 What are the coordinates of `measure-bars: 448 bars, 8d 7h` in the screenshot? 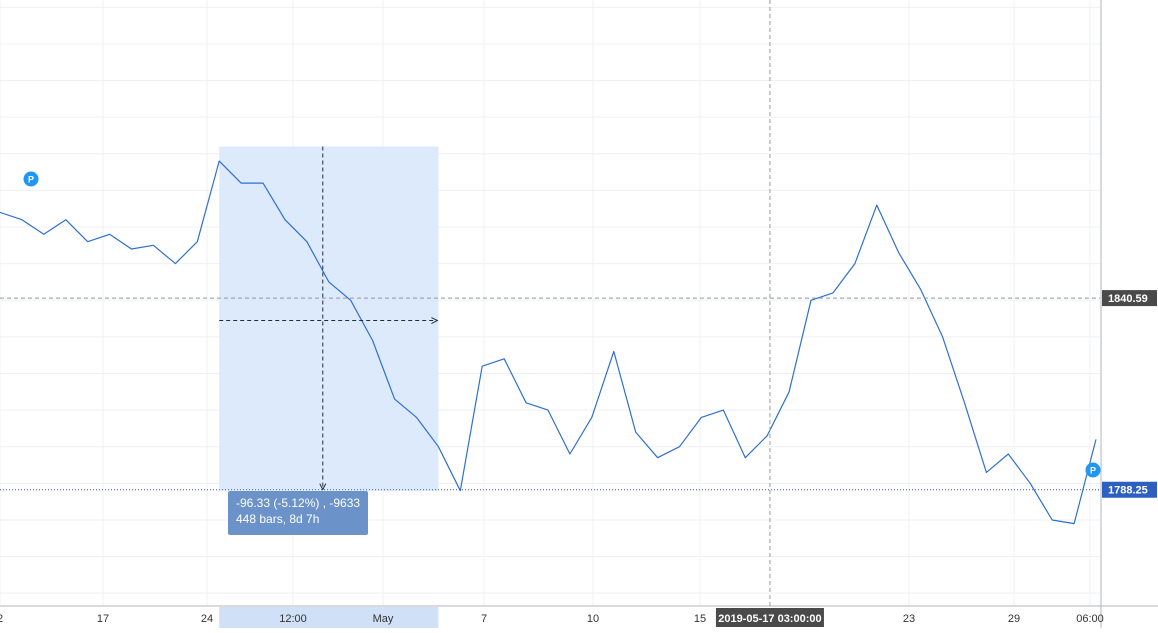 It's located at (278, 519).